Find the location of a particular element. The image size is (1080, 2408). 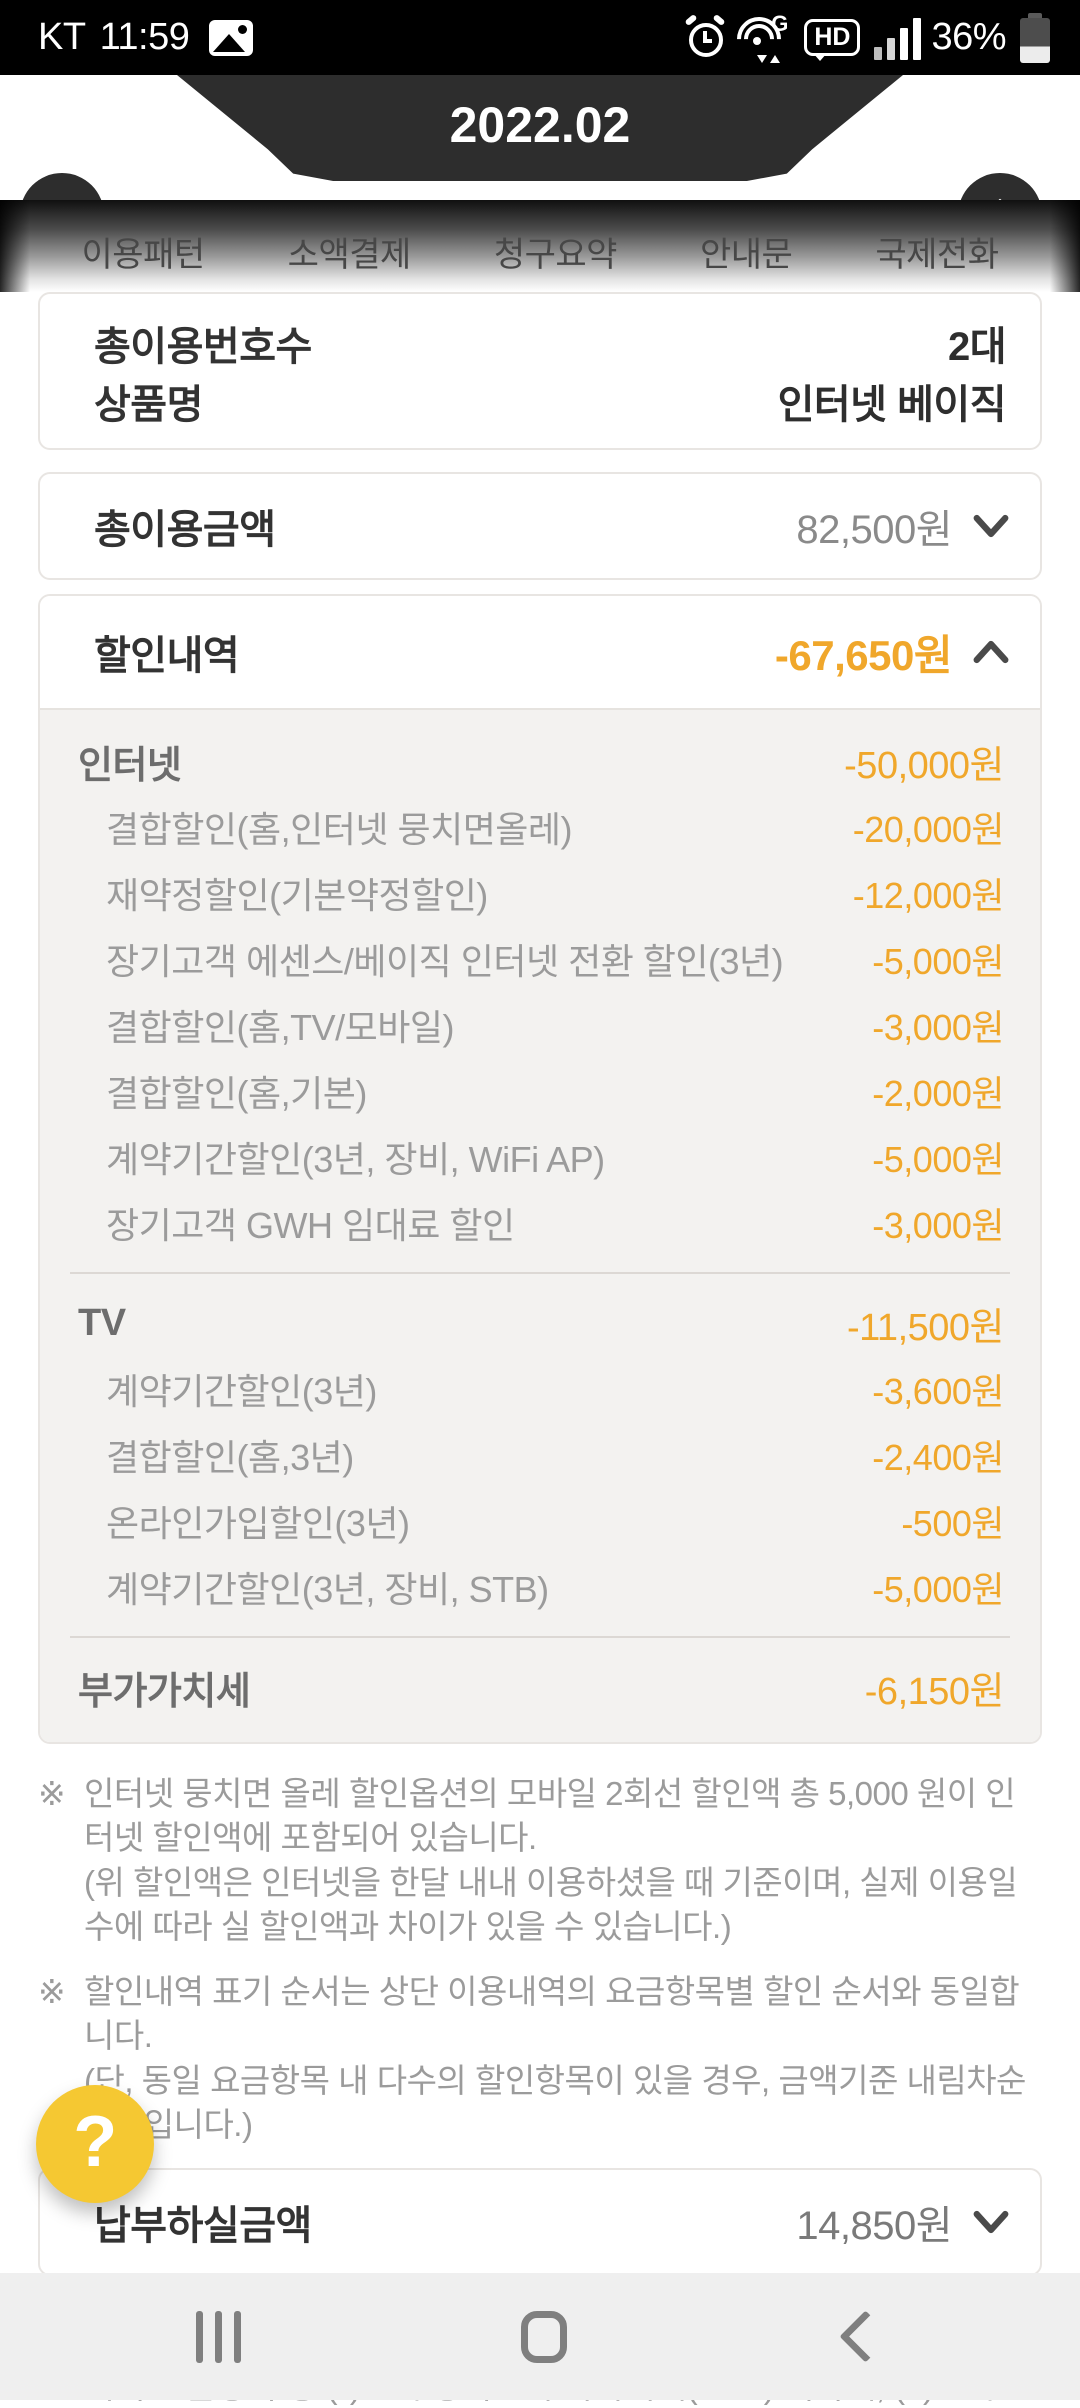

item-amount: -500원 is located at coordinates (952, 1523).